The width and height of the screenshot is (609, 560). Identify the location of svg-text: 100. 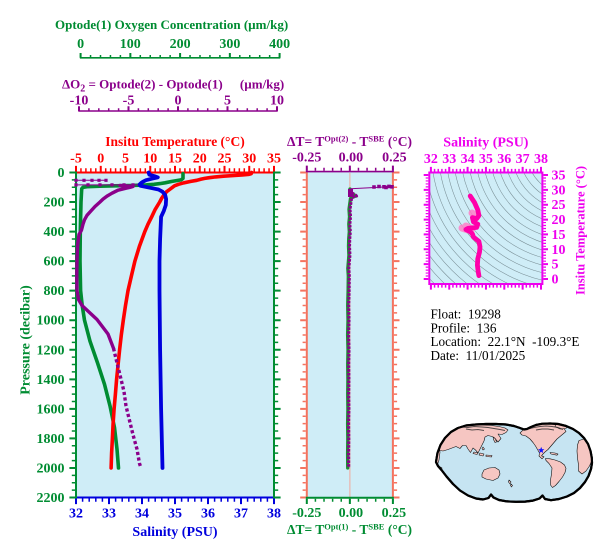
(130, 44).